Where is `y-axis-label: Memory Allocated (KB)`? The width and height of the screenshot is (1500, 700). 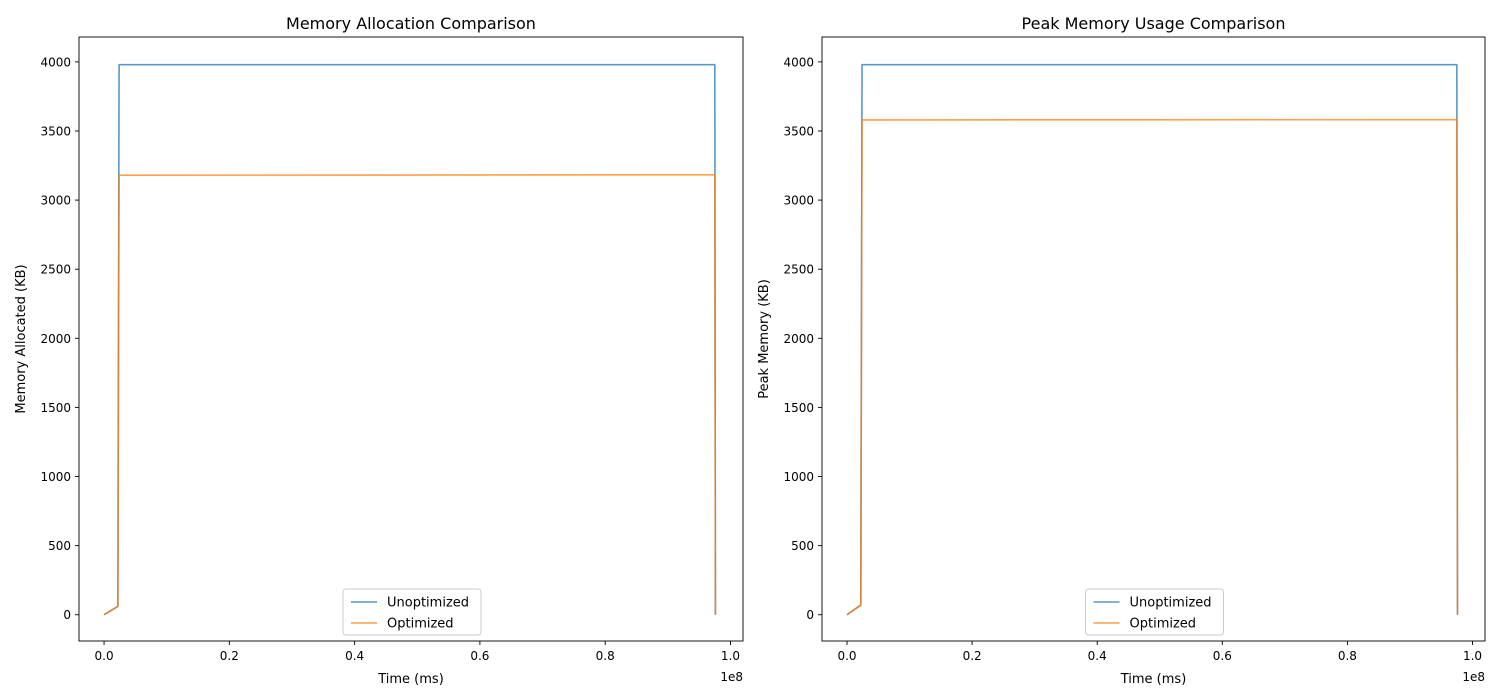 y-axis-label: Memory Allocated (KB) is located at coordinates (21, 338).